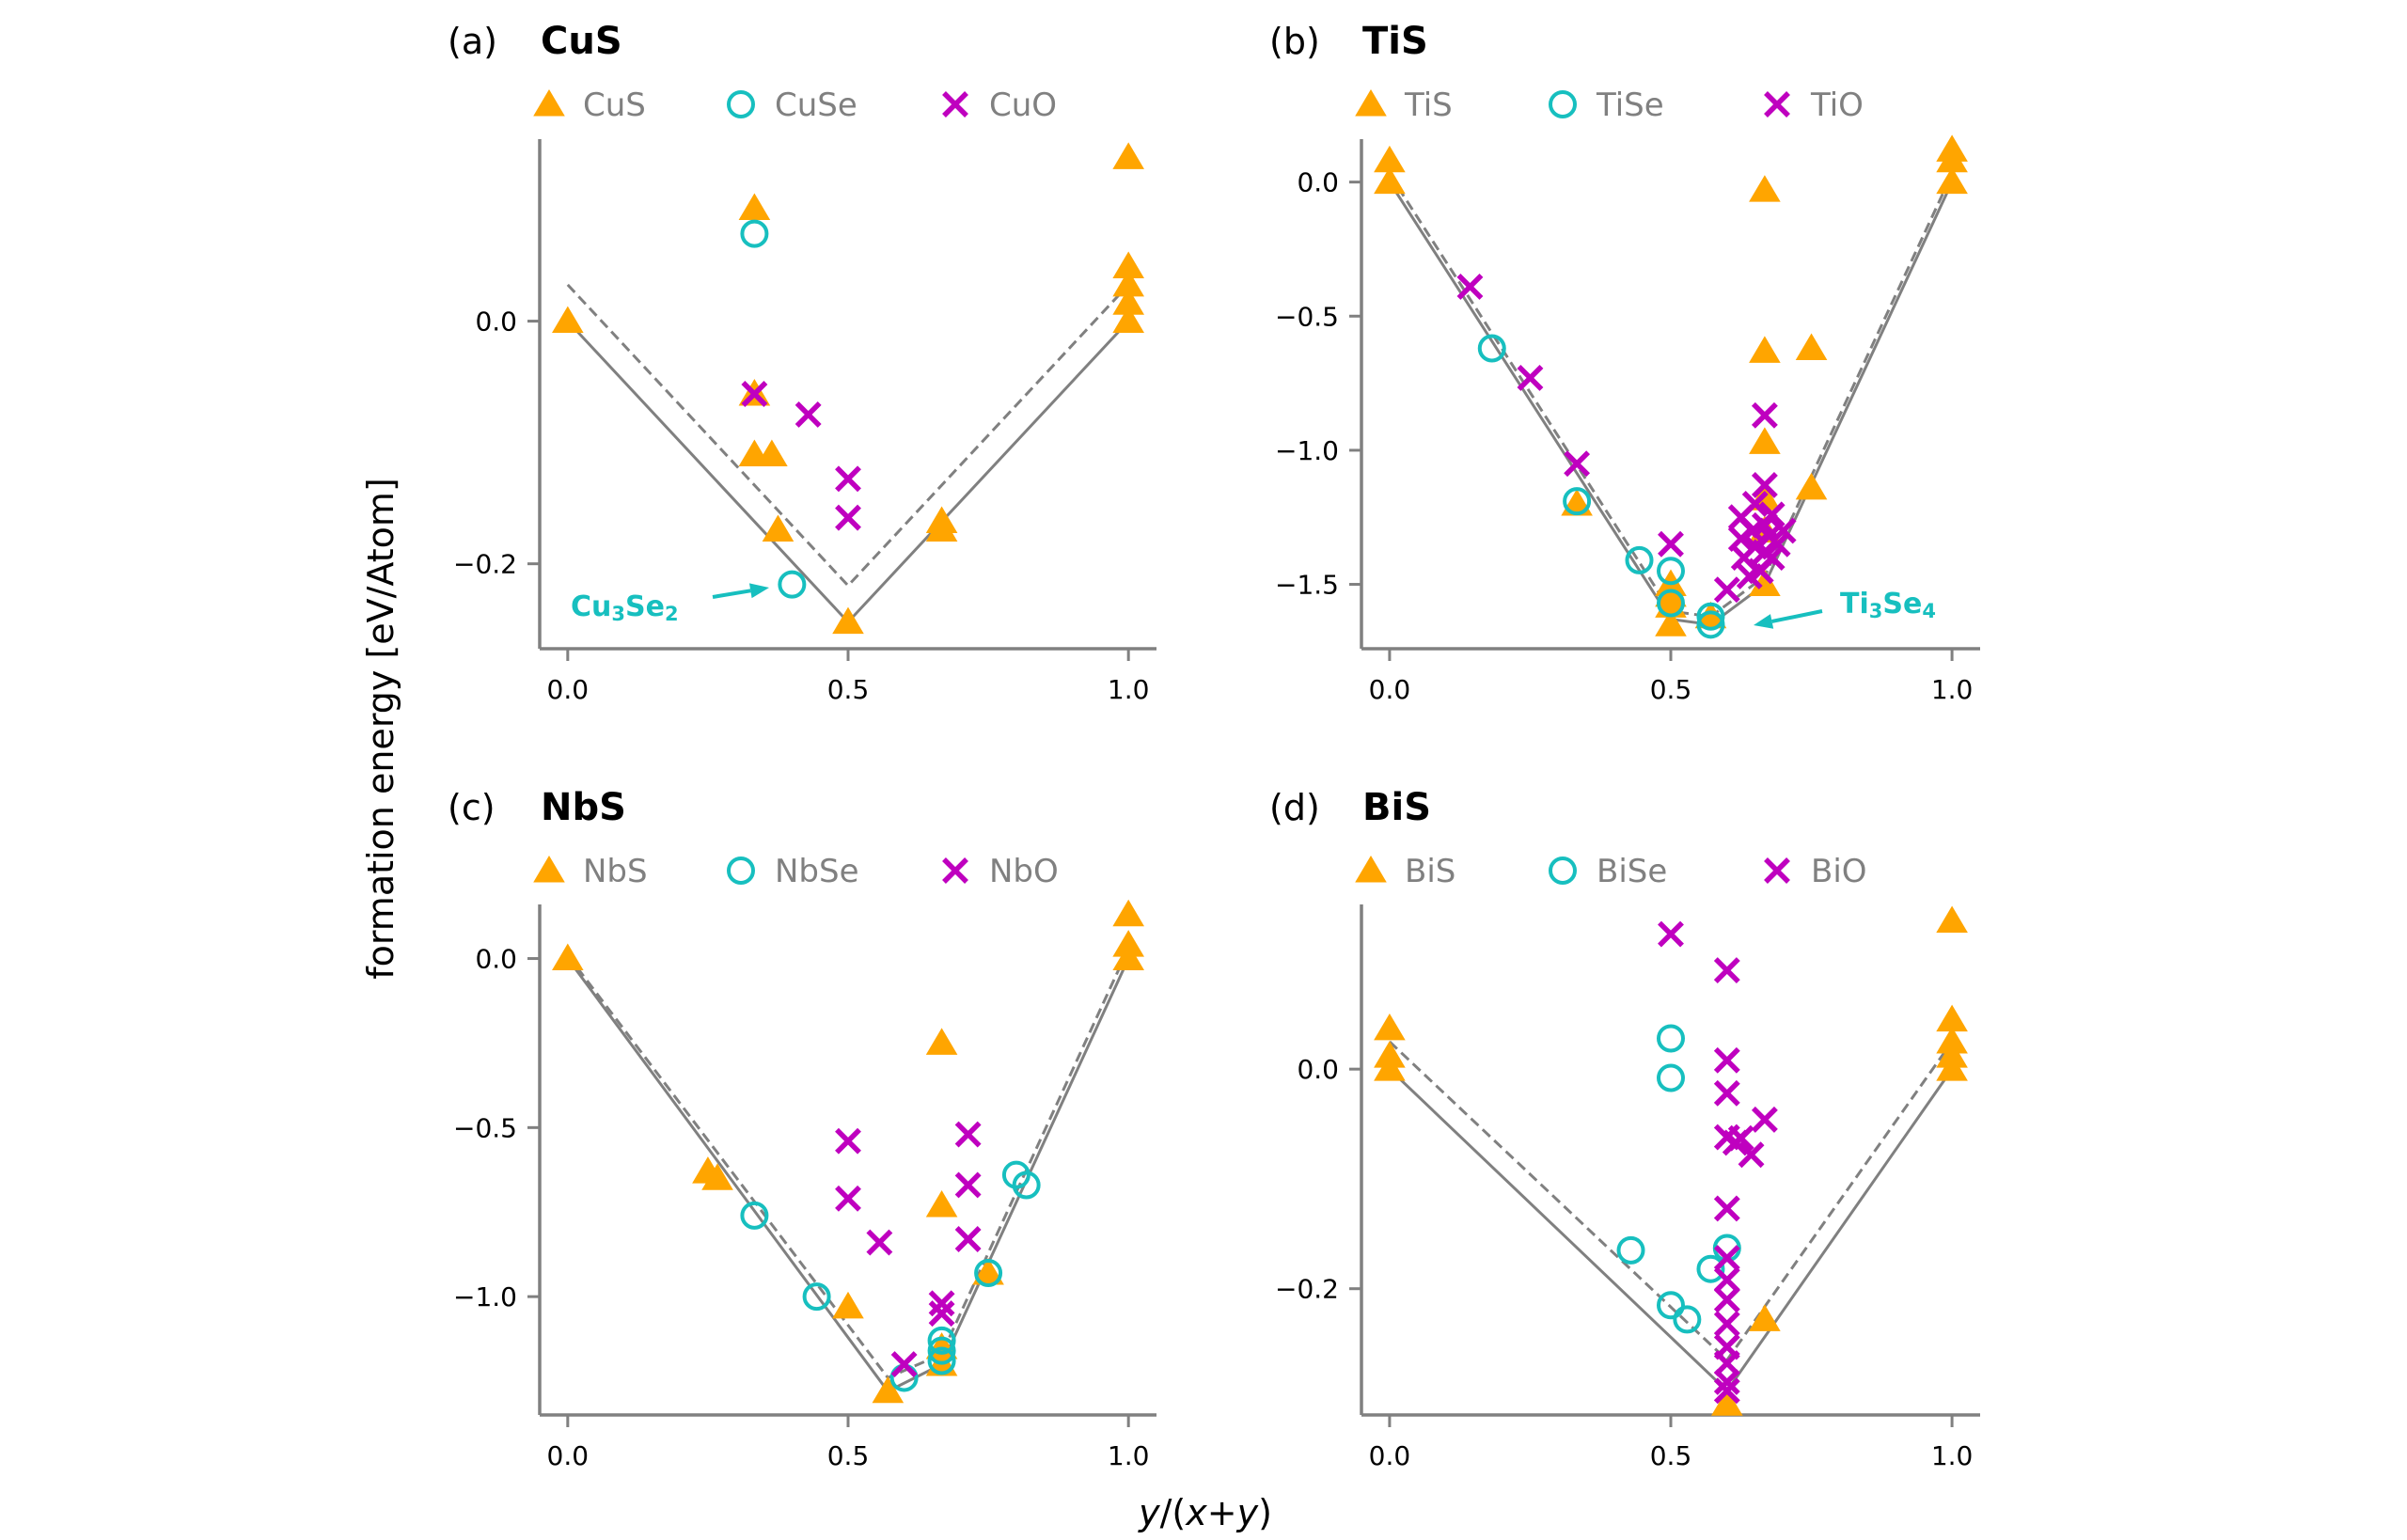 This screenshot has width=2407, height=1540. Describe the element at coordinates (615, 871) in the screenshot. I see `legend-label: NbS` at that location.